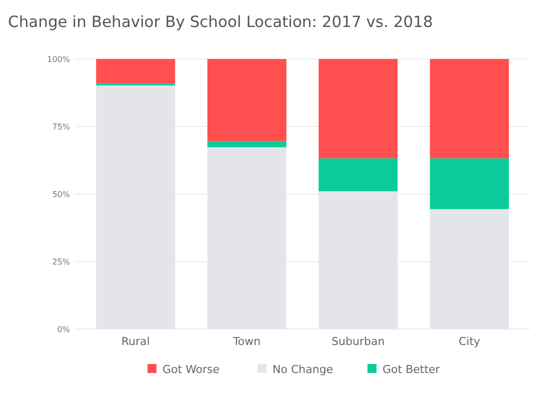 Image resolution: width=548 pixels, height=394 pixels. I want to click on x-tick-label: City, so click(469, 341).